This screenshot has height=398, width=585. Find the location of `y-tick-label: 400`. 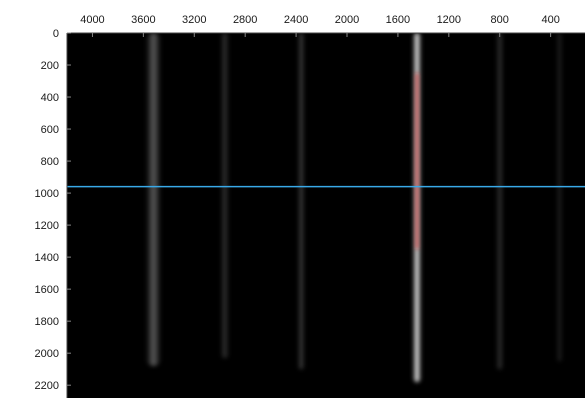

y-tick-label: 400 is located at coordinates (50, 98).